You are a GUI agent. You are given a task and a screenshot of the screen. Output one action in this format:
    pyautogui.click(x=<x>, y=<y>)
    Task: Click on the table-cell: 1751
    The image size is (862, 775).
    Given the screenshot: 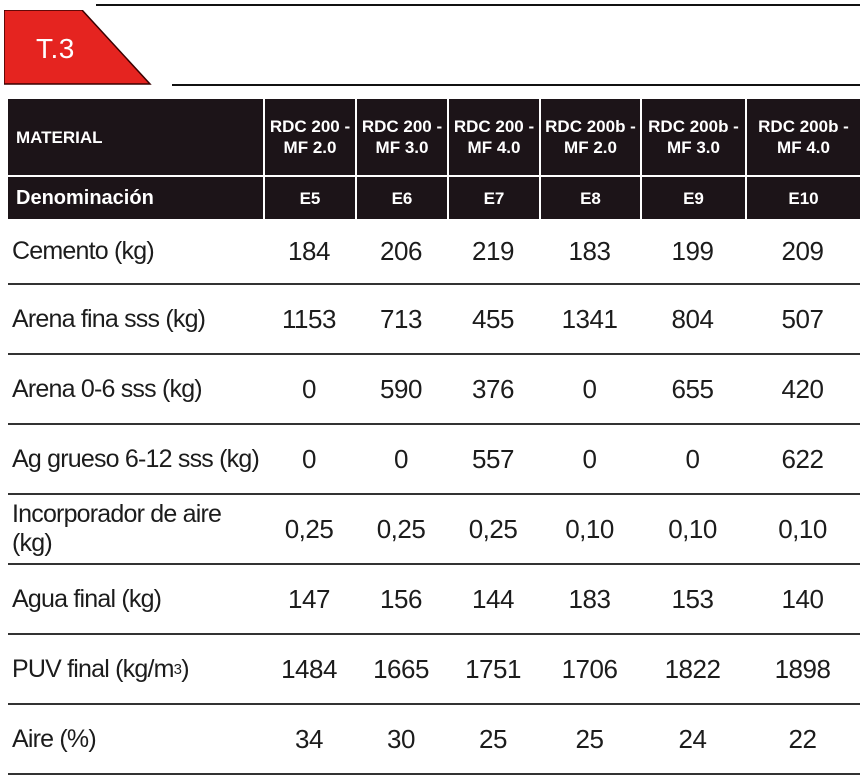 What is the action you would take?
    pyautogui.click(x=493, y=668)
    